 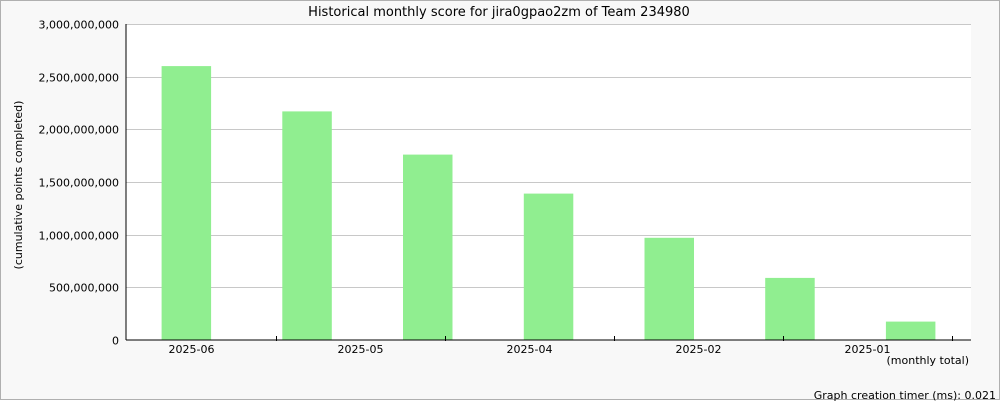 I want to click on x-tick-label: 2025-01, so click(x=868, y=349).